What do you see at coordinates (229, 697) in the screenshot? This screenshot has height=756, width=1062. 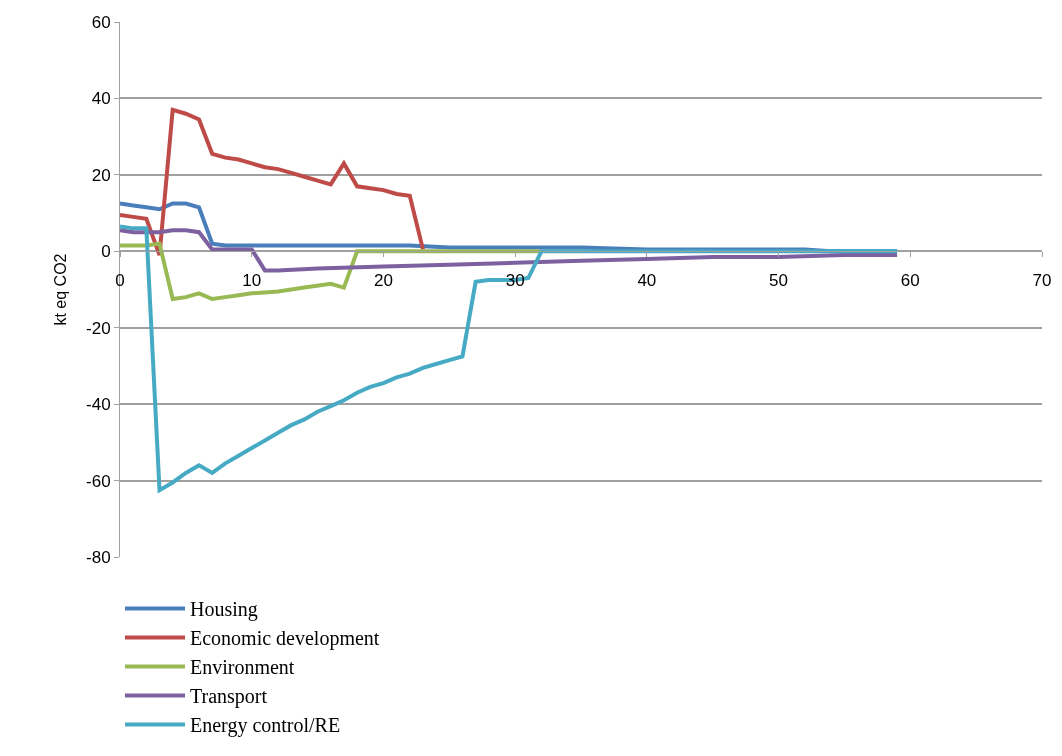 I see `legend-label: Transport` at bounding box center [229, 697].